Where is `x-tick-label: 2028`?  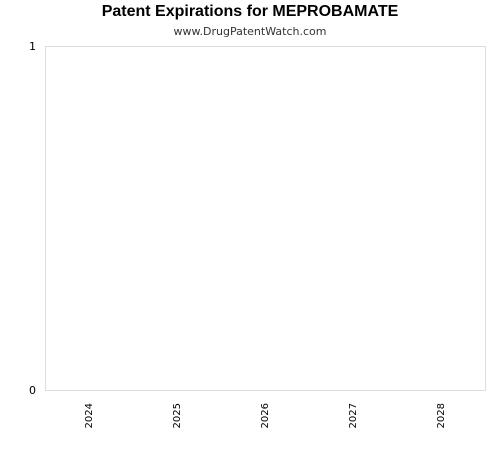
x-tick-label: 2028 is located at coordinates (441, 415).